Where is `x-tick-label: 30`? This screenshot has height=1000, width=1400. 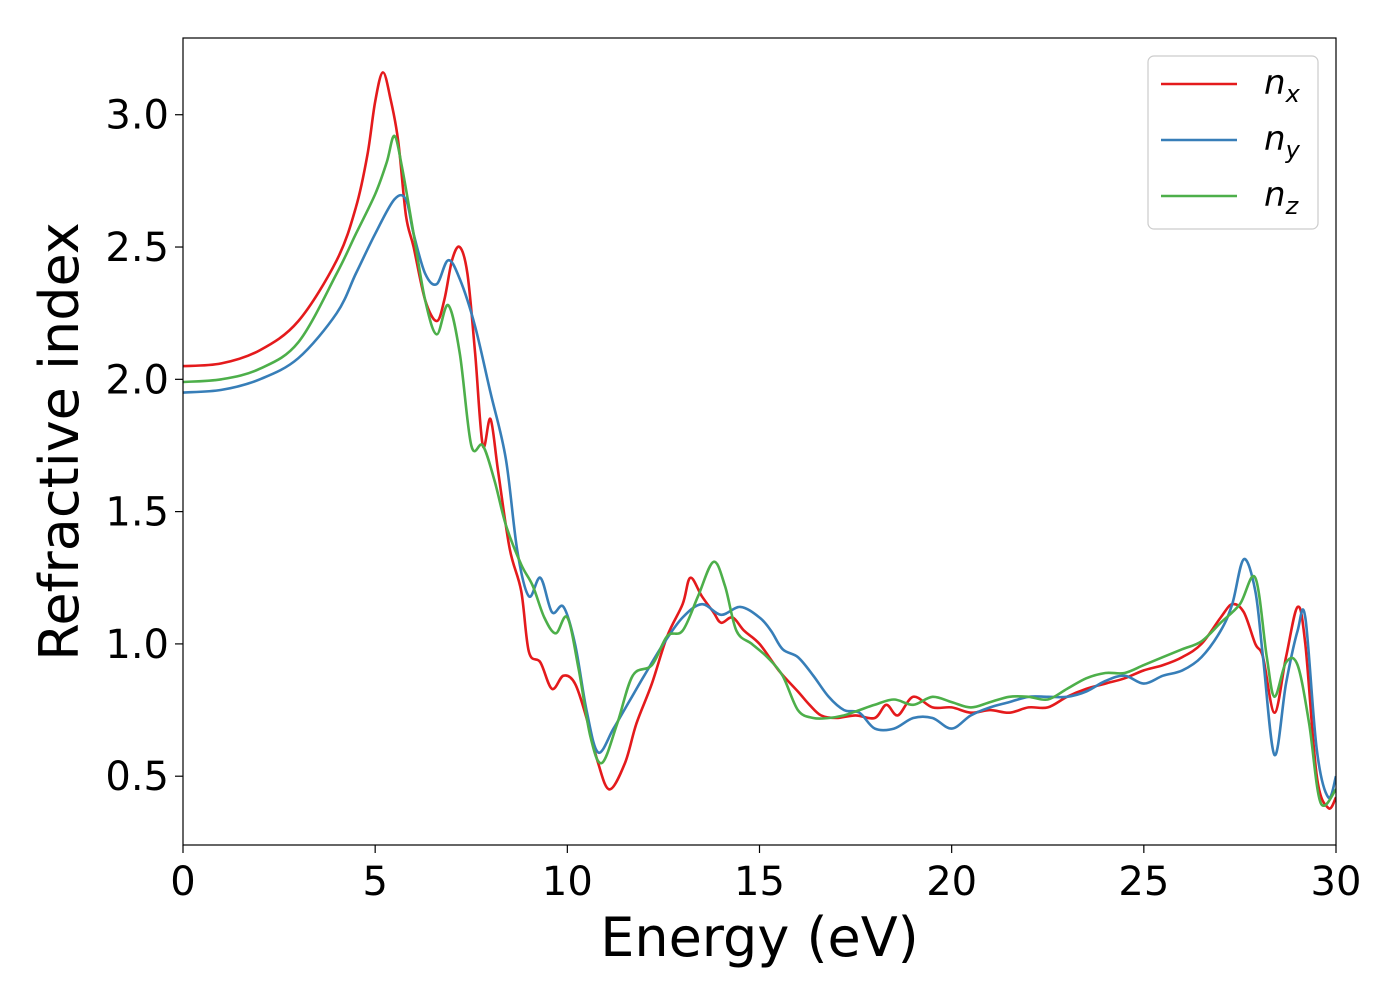
x-tick-label: 30 is located at coordinates (1336, 882).